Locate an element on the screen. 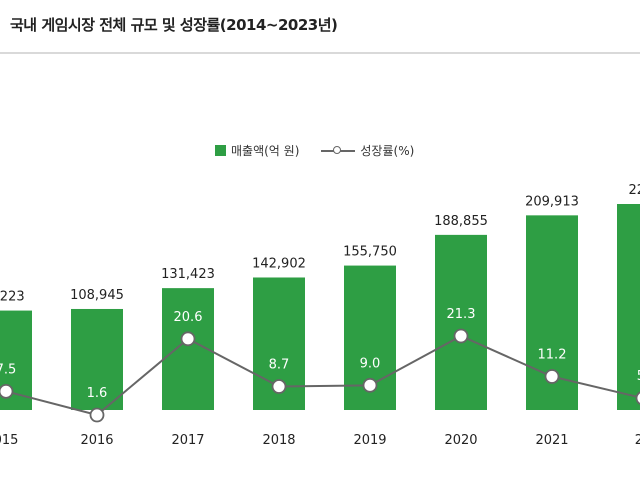  growth-value-label-2018: 8.7 is located at coordinates (279, 365).